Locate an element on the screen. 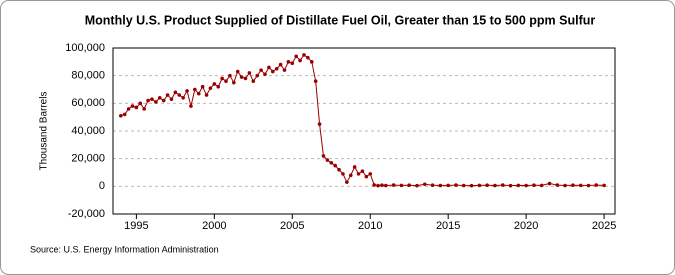  y-tick-label: 20,000 is located at coordinates (88, 159).